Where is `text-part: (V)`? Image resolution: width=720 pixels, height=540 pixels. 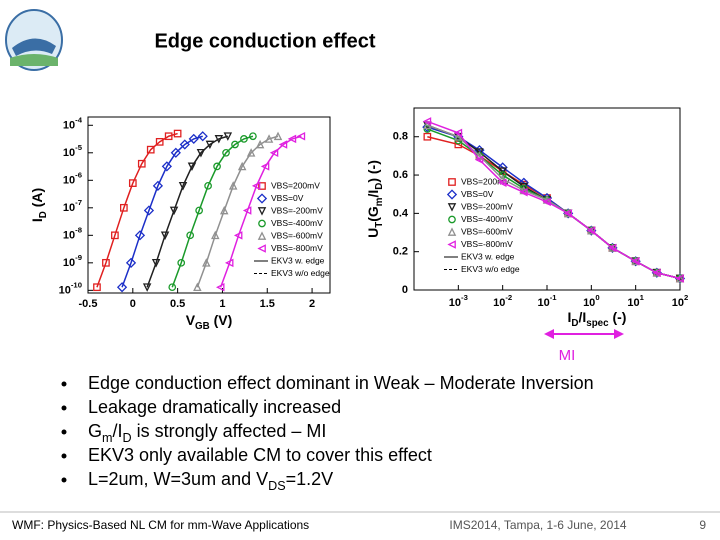 text-part: (V) is located at coordinates (221, 320).